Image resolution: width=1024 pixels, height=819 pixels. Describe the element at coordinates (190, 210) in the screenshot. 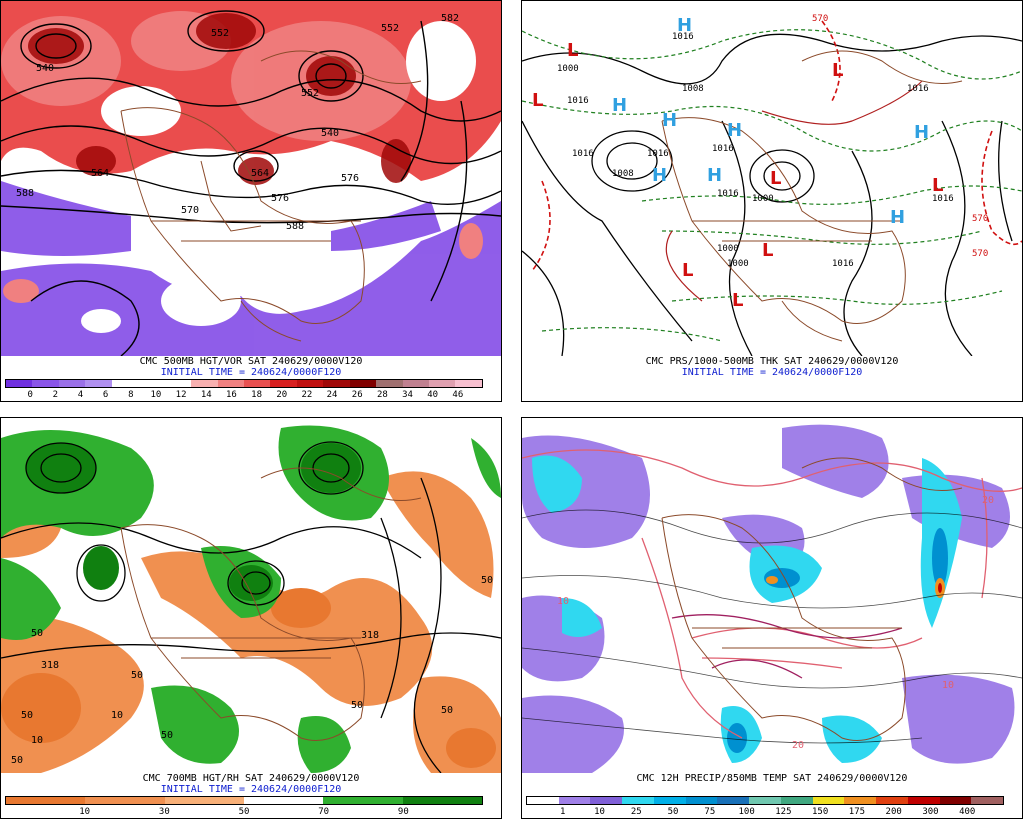

I see `contour-label: 570` at that location.